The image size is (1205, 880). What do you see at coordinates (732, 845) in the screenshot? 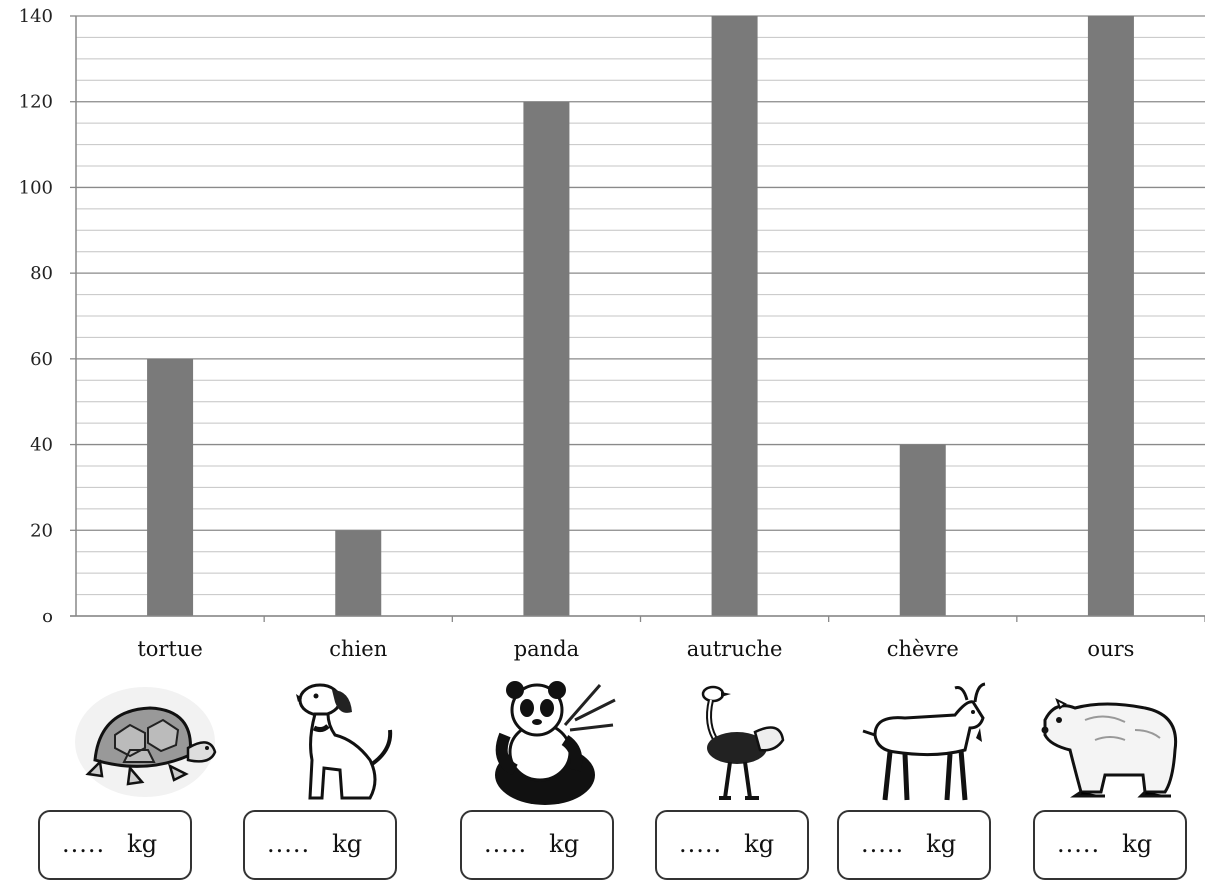
I see `answer-box-autruche: ..... kg` at bounding box center [732, 845].